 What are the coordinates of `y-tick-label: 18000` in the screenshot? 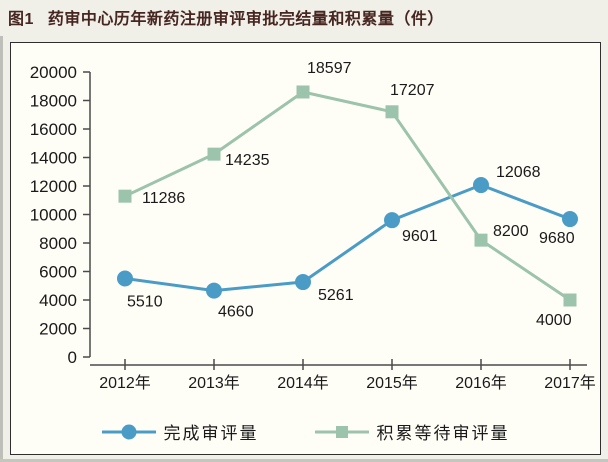 It's located at (53, 101).